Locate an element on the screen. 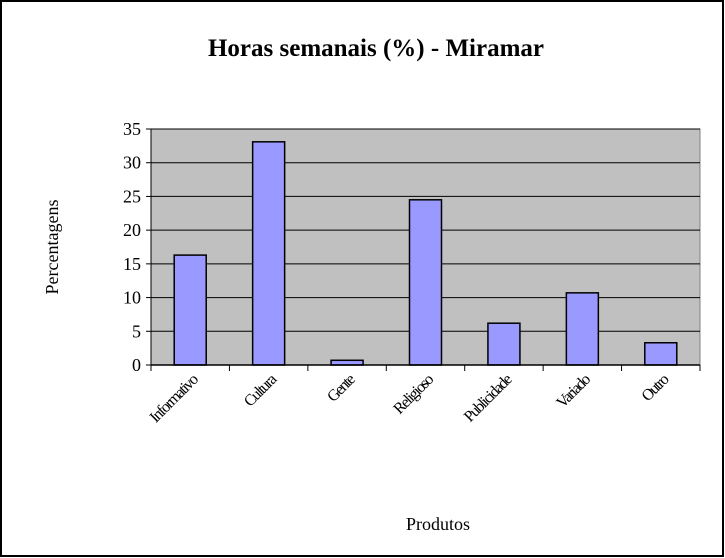 Image resolution: width=725 pixels, height=558 pixels. y-tick-label: 5 is located at coordinates (136, 331).